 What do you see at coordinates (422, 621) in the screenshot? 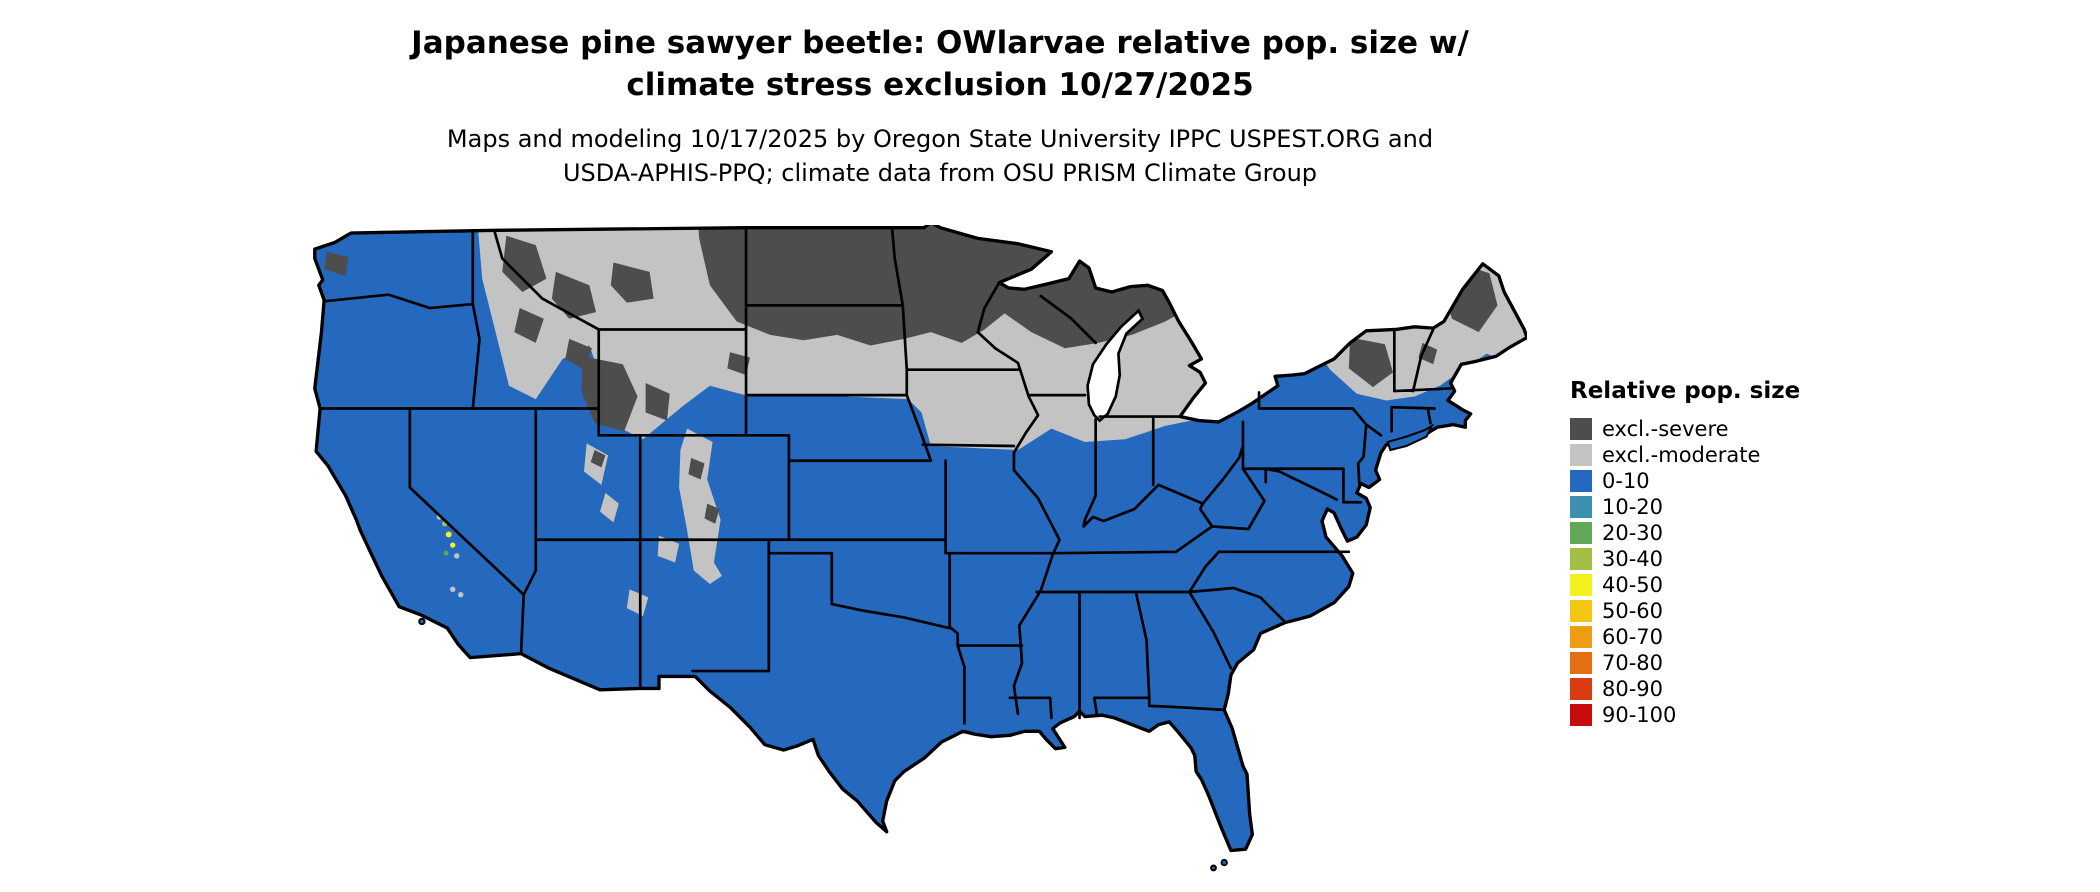
I see `channel-island` at bounding box center [422, 621].